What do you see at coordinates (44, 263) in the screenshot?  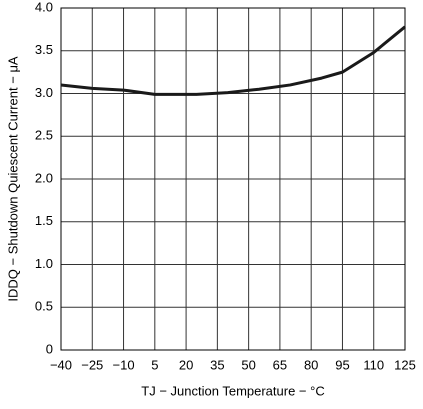 I see `y-tick-label: 1.0` at bounding box center [44, 263].